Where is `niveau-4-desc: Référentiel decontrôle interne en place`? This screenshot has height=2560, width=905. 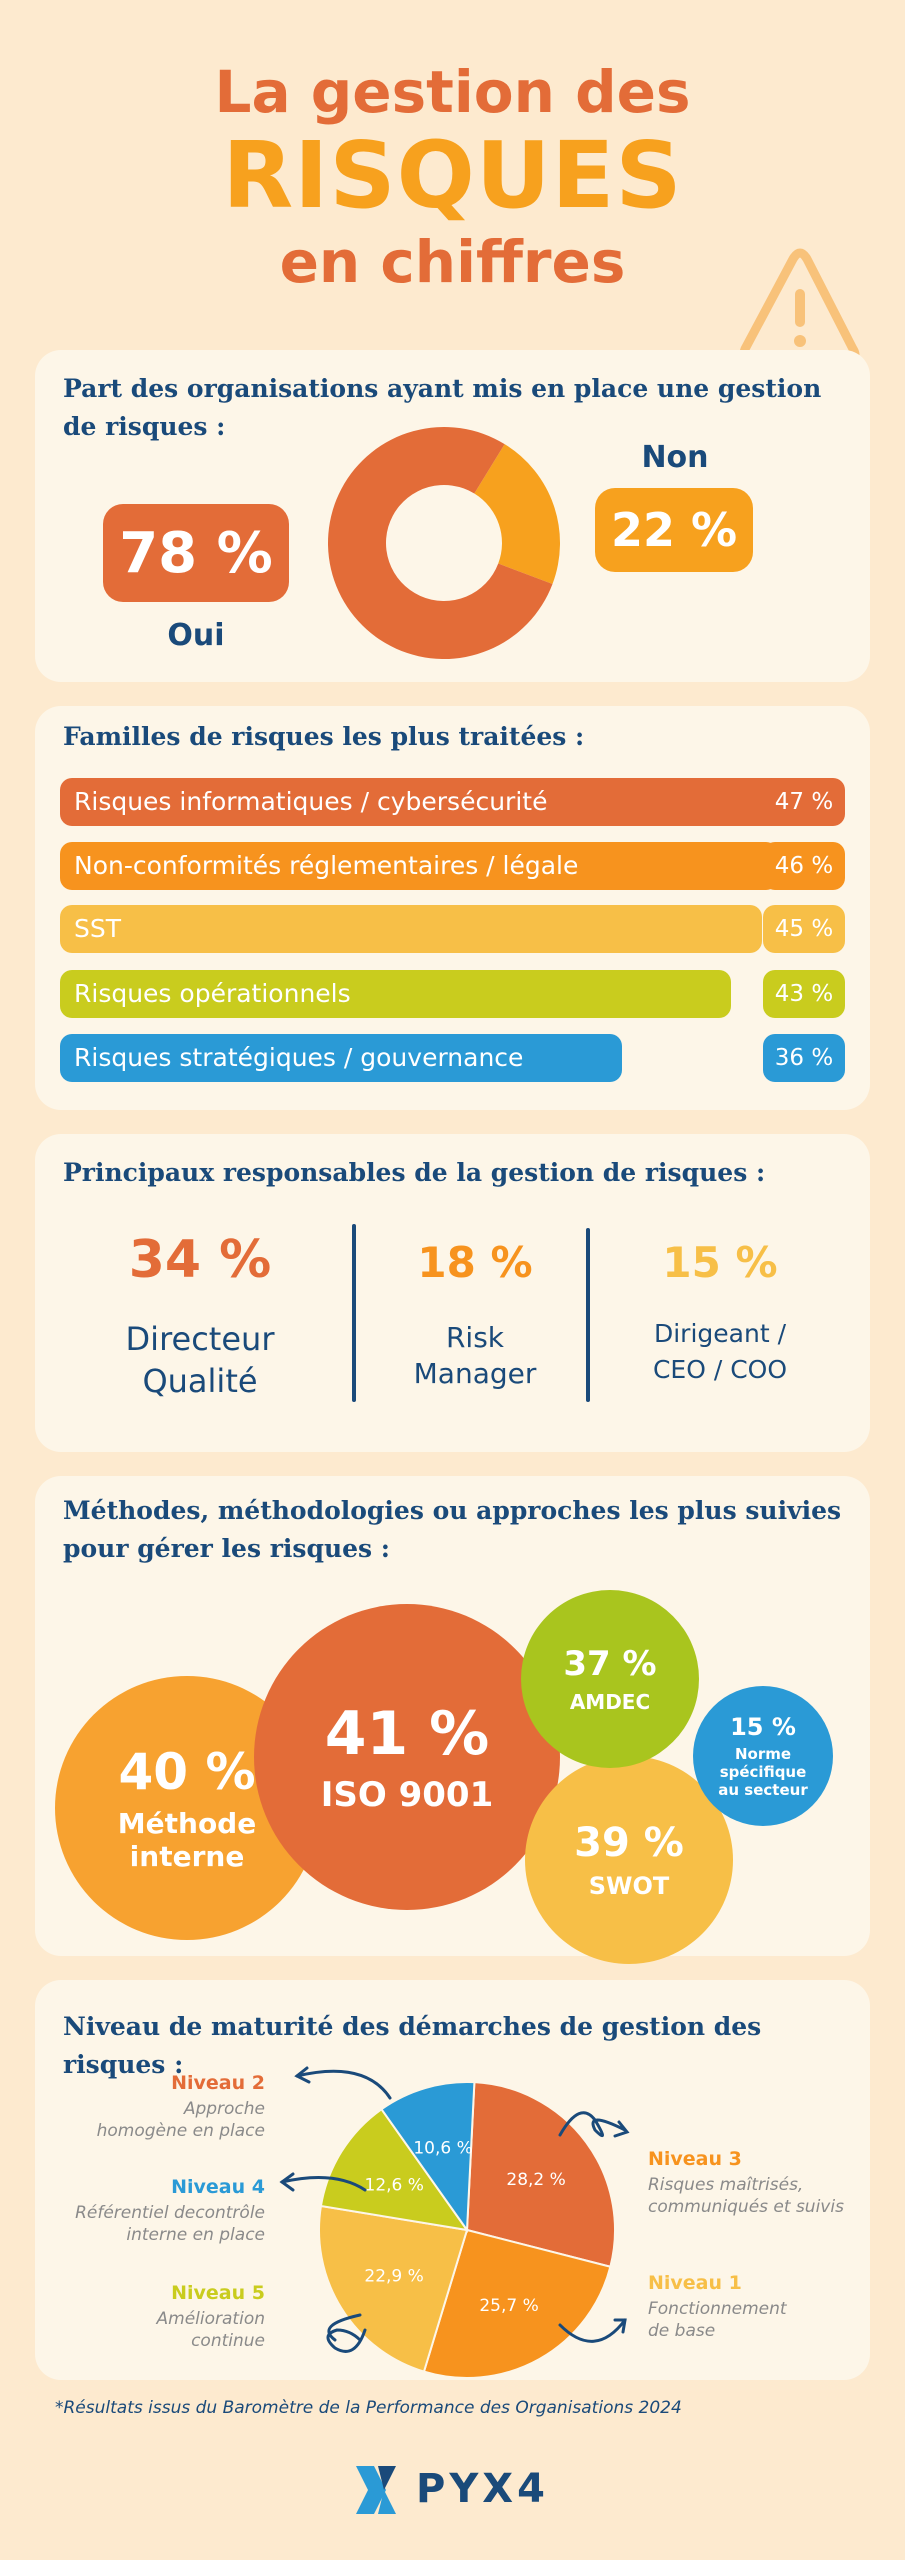
niveau-4-desc: Référentiel decontrôle interne en place is located at coordinates (170, 2224).